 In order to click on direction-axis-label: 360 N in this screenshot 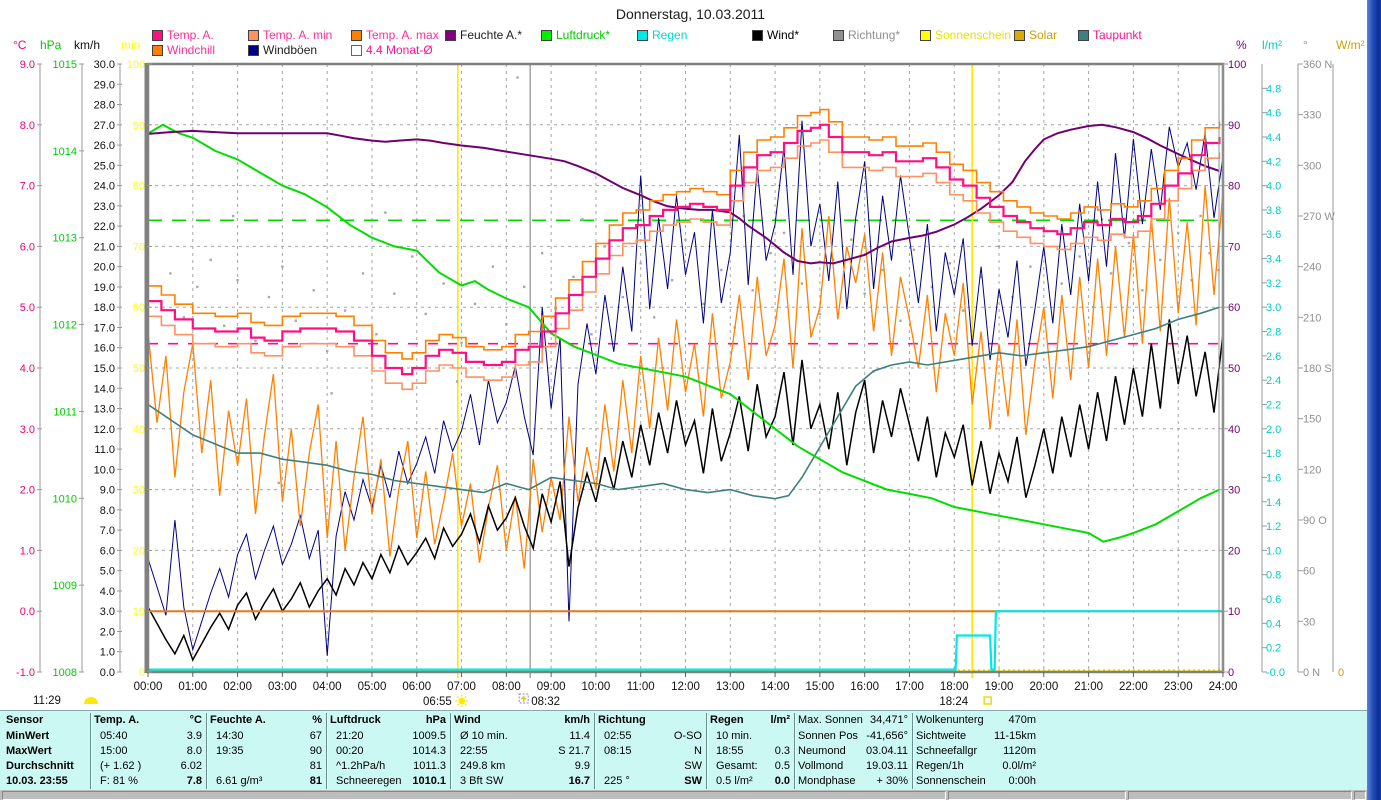, I will do `click(1317, 65)`.